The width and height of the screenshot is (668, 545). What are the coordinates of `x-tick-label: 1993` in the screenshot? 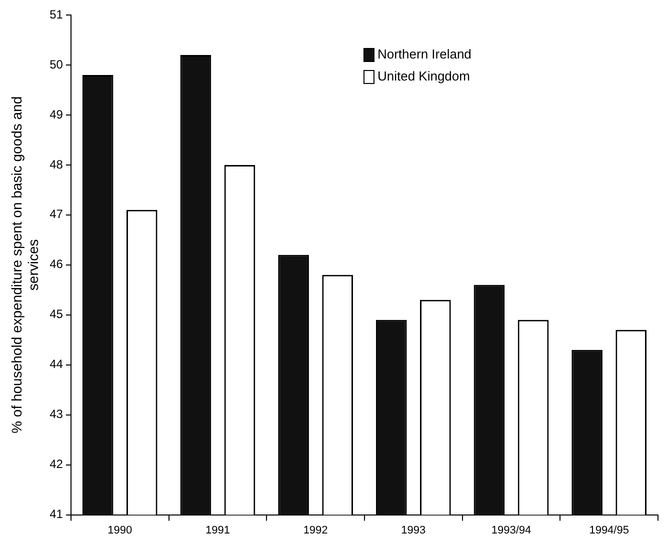 It's located at (413, 530).